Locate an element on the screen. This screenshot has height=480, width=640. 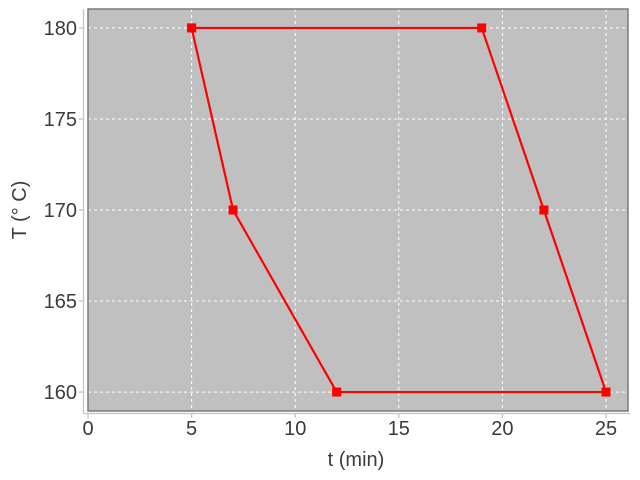
x-tick-label: 0 is located at coordinates (87, 429).